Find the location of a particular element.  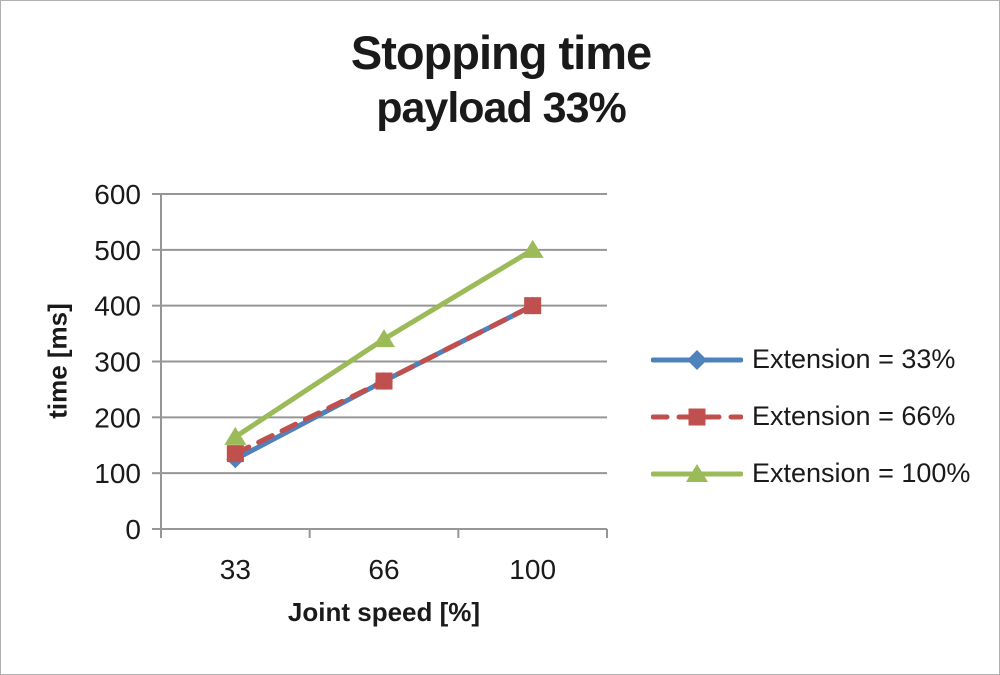

diamond-icon is located at coordinates (697, 359).